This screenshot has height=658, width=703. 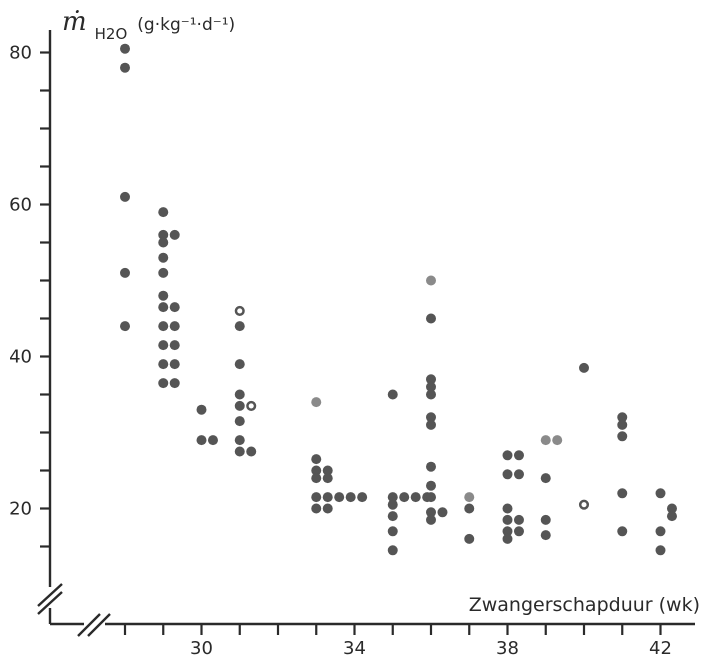 What do you see at coordinates (20, 357) in the screenshot?
I see `y-tick-label-40: 40` at bounding box center [20, 357].